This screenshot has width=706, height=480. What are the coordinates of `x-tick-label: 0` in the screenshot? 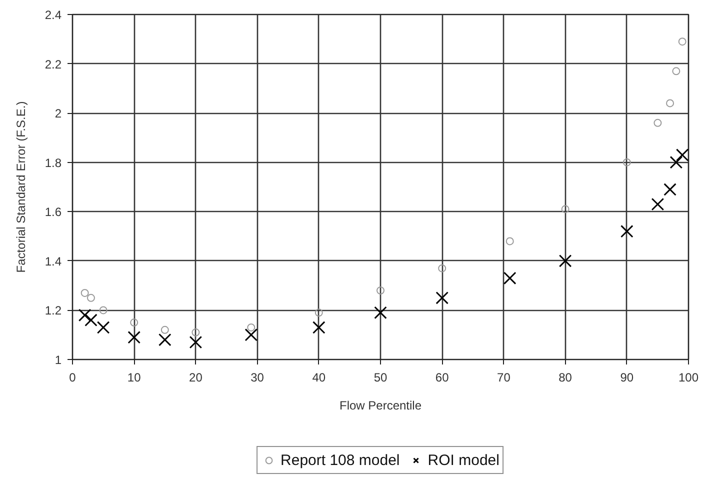 It's located at (72, 377).